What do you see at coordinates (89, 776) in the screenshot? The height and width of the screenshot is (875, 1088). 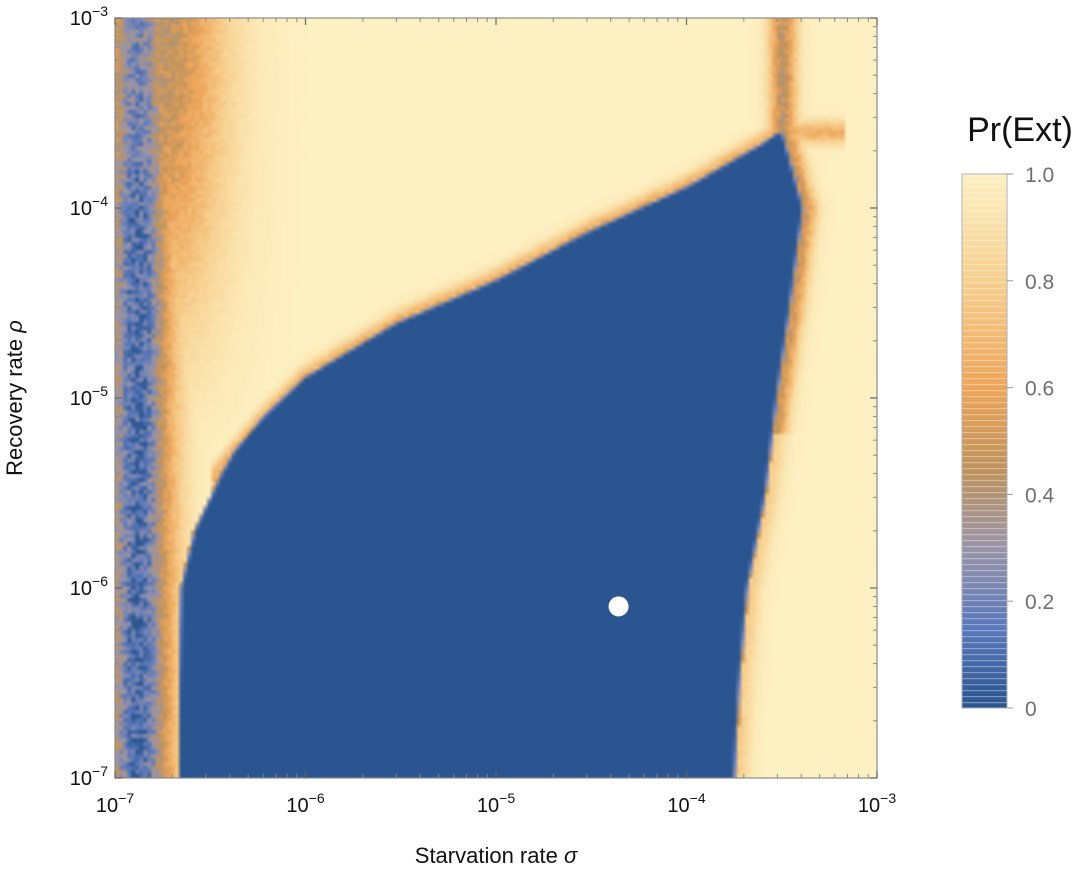 I see `y-tick-label: 10⁻⁷` at bounding box center [89, 776].